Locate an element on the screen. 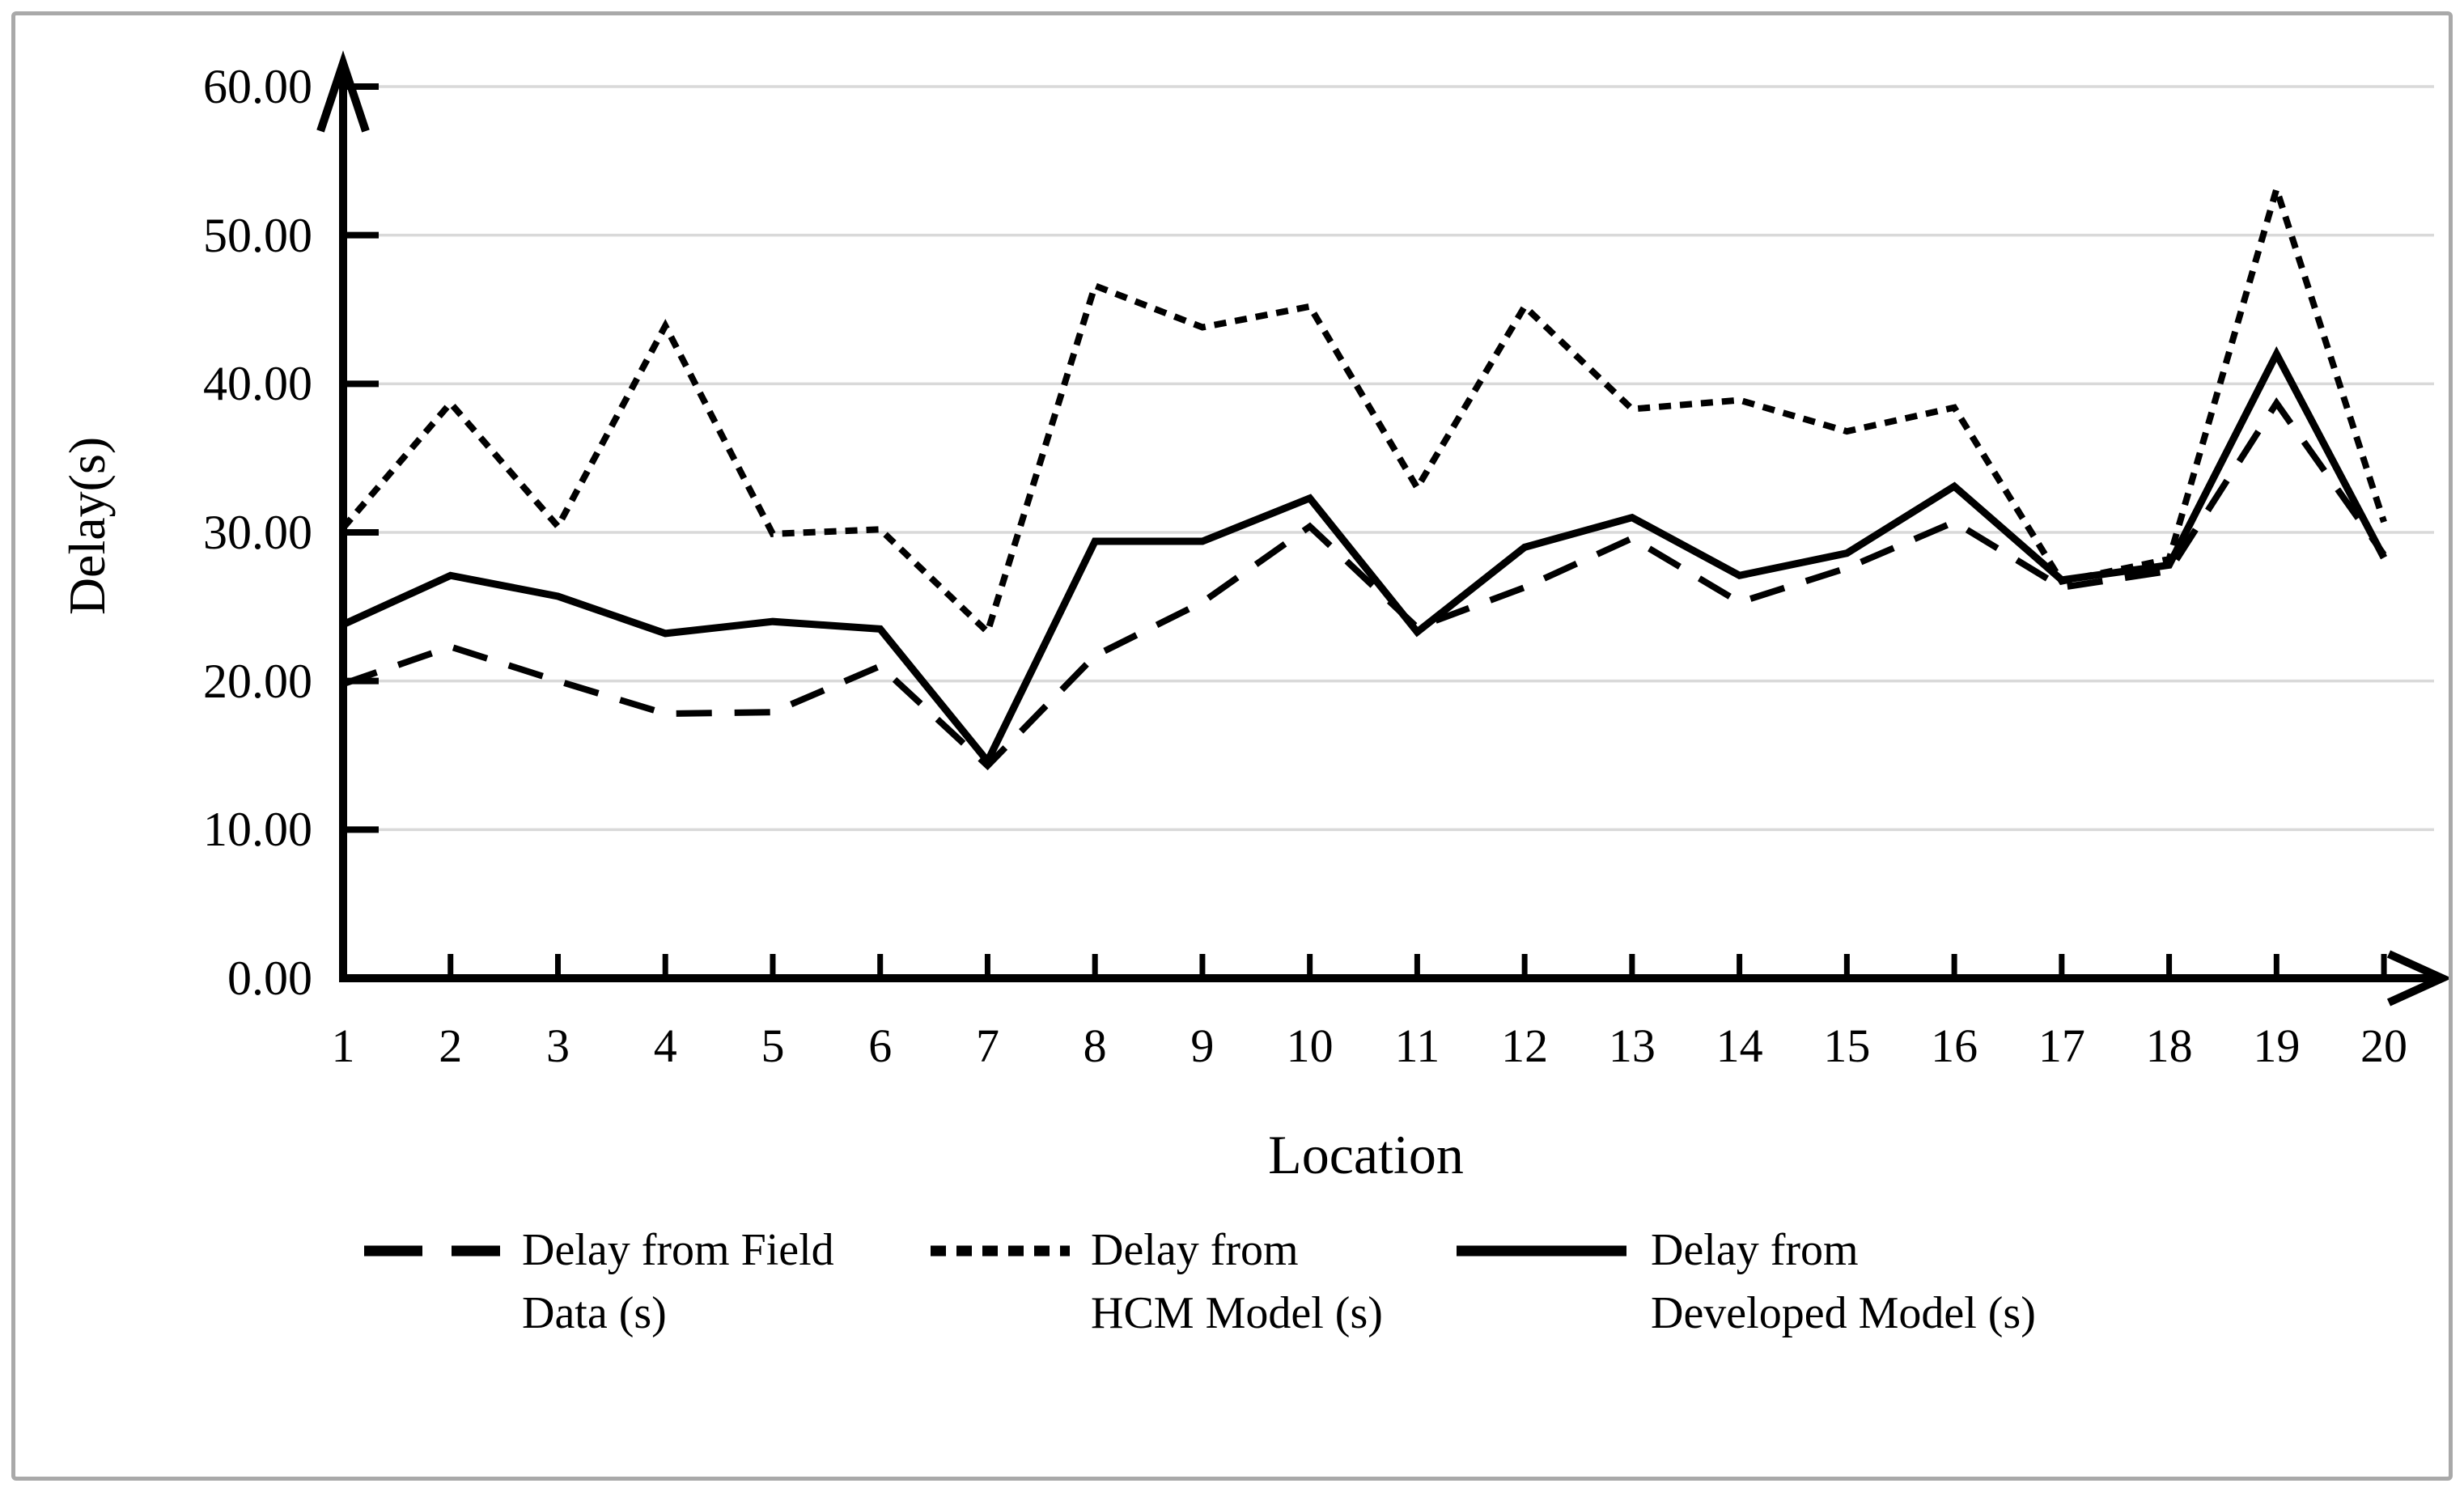 This screenshot has width=2464, height=1492. legend-label: Delay from HCM Model (s) is located at coordinates (1237, 1281).